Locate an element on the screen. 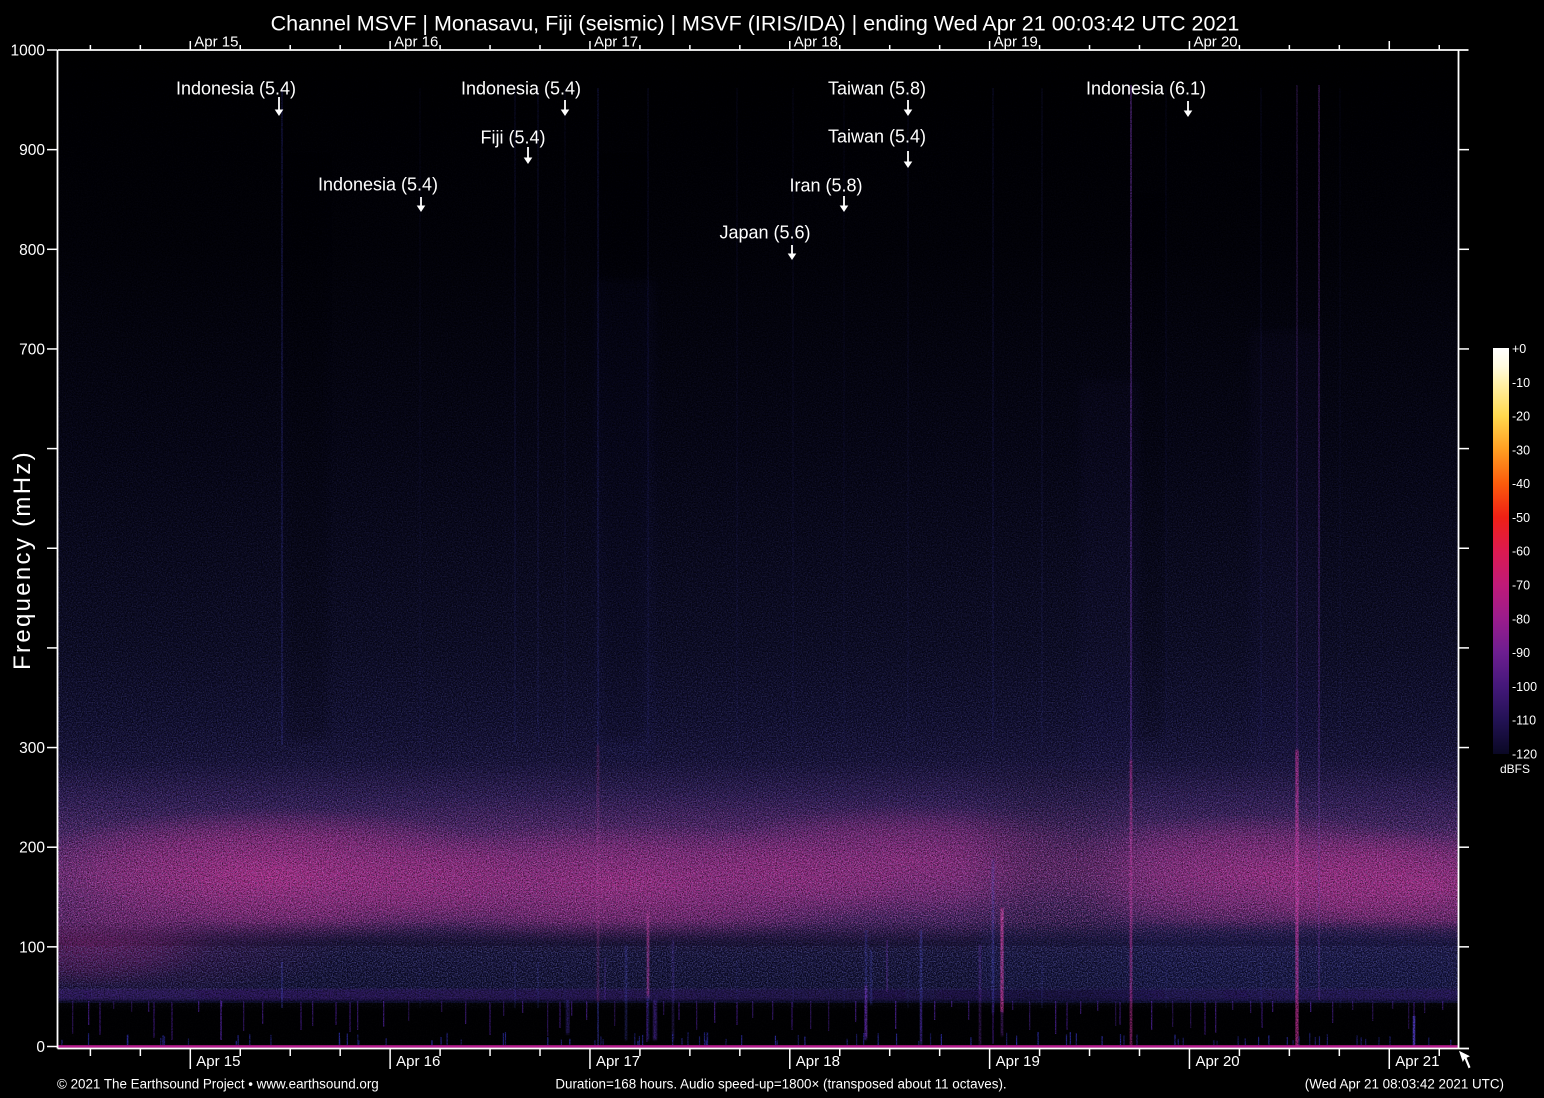 The width and height of the screenshot is (1544, 1098). svg-text: -110 is located at coordinates (1524, 721).